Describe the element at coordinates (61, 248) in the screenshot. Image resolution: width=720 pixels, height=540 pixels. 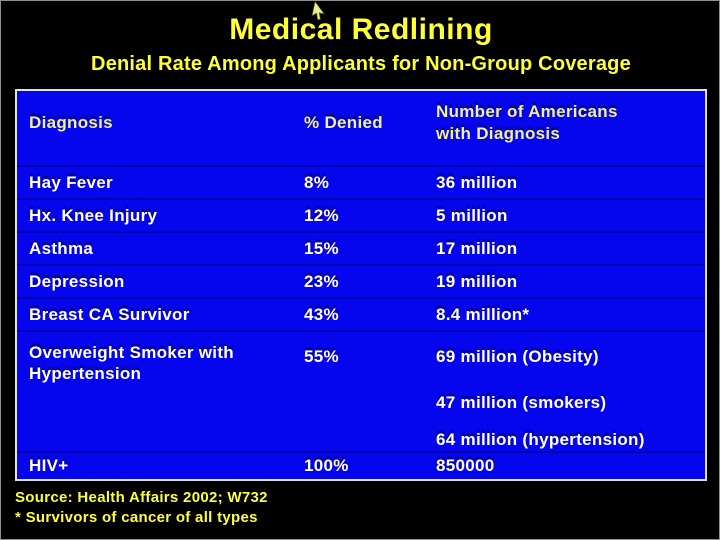
I see `cell-diagnosis: Asthma` at that location.